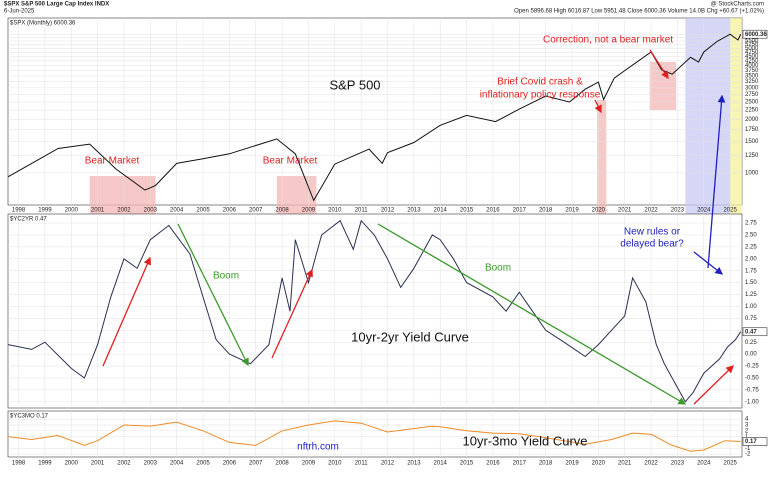 This screenshot has height=494, width=768. I want to click on y-tick-label: 2.25, so click(751, 247).